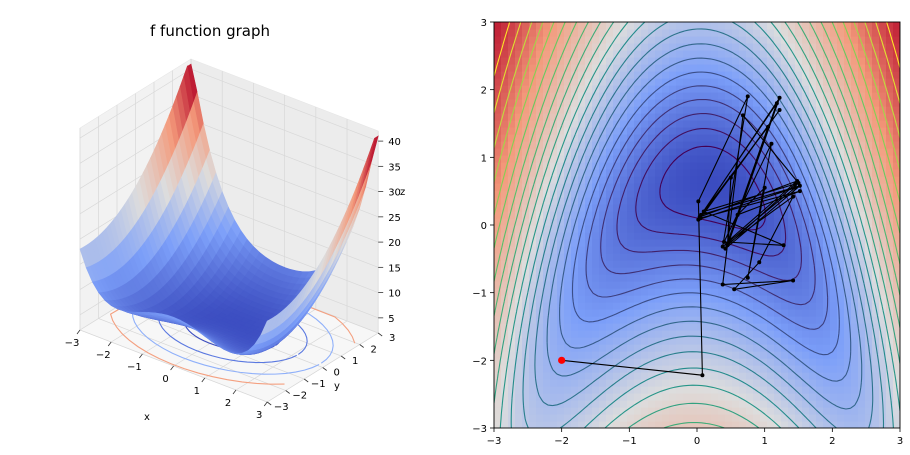 This screenshot has height=455, width=910. What do you see at coordinates (380, 334) in the screenshot?
I see `y-tick-mark` at bounding box center [380, 334].